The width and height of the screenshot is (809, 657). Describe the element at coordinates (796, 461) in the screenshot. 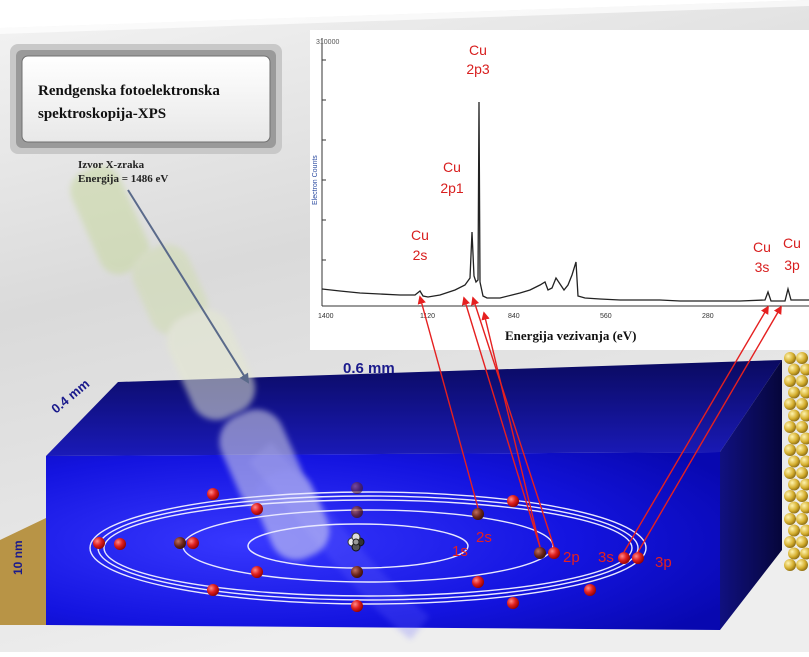

I see `gold-atom-column` at that location.